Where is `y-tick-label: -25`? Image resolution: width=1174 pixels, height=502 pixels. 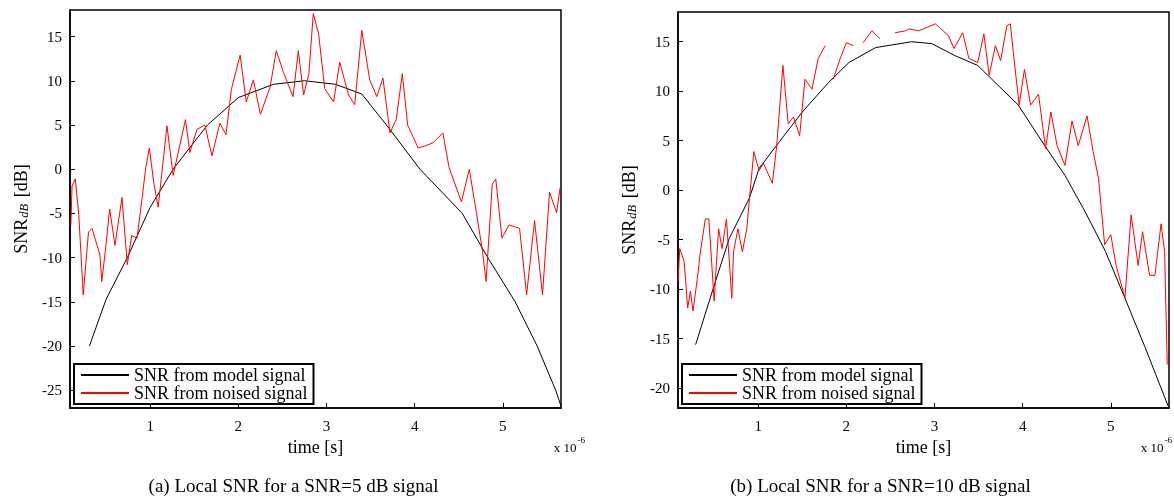
y-tick-label: -25 is located at coordinates (52, 390).